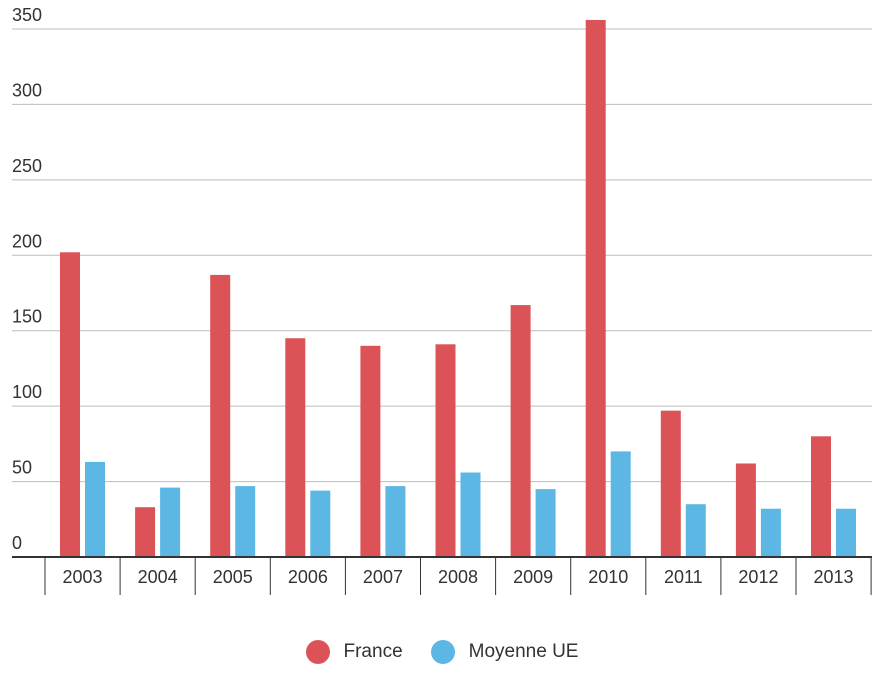 This screenshot has width=884, height=674. What do you see at coordinates (523, 651) in the screenshot?
I see `legend-label-moyenne-ue: Moyenne UE` at bounding box center [523, 651].